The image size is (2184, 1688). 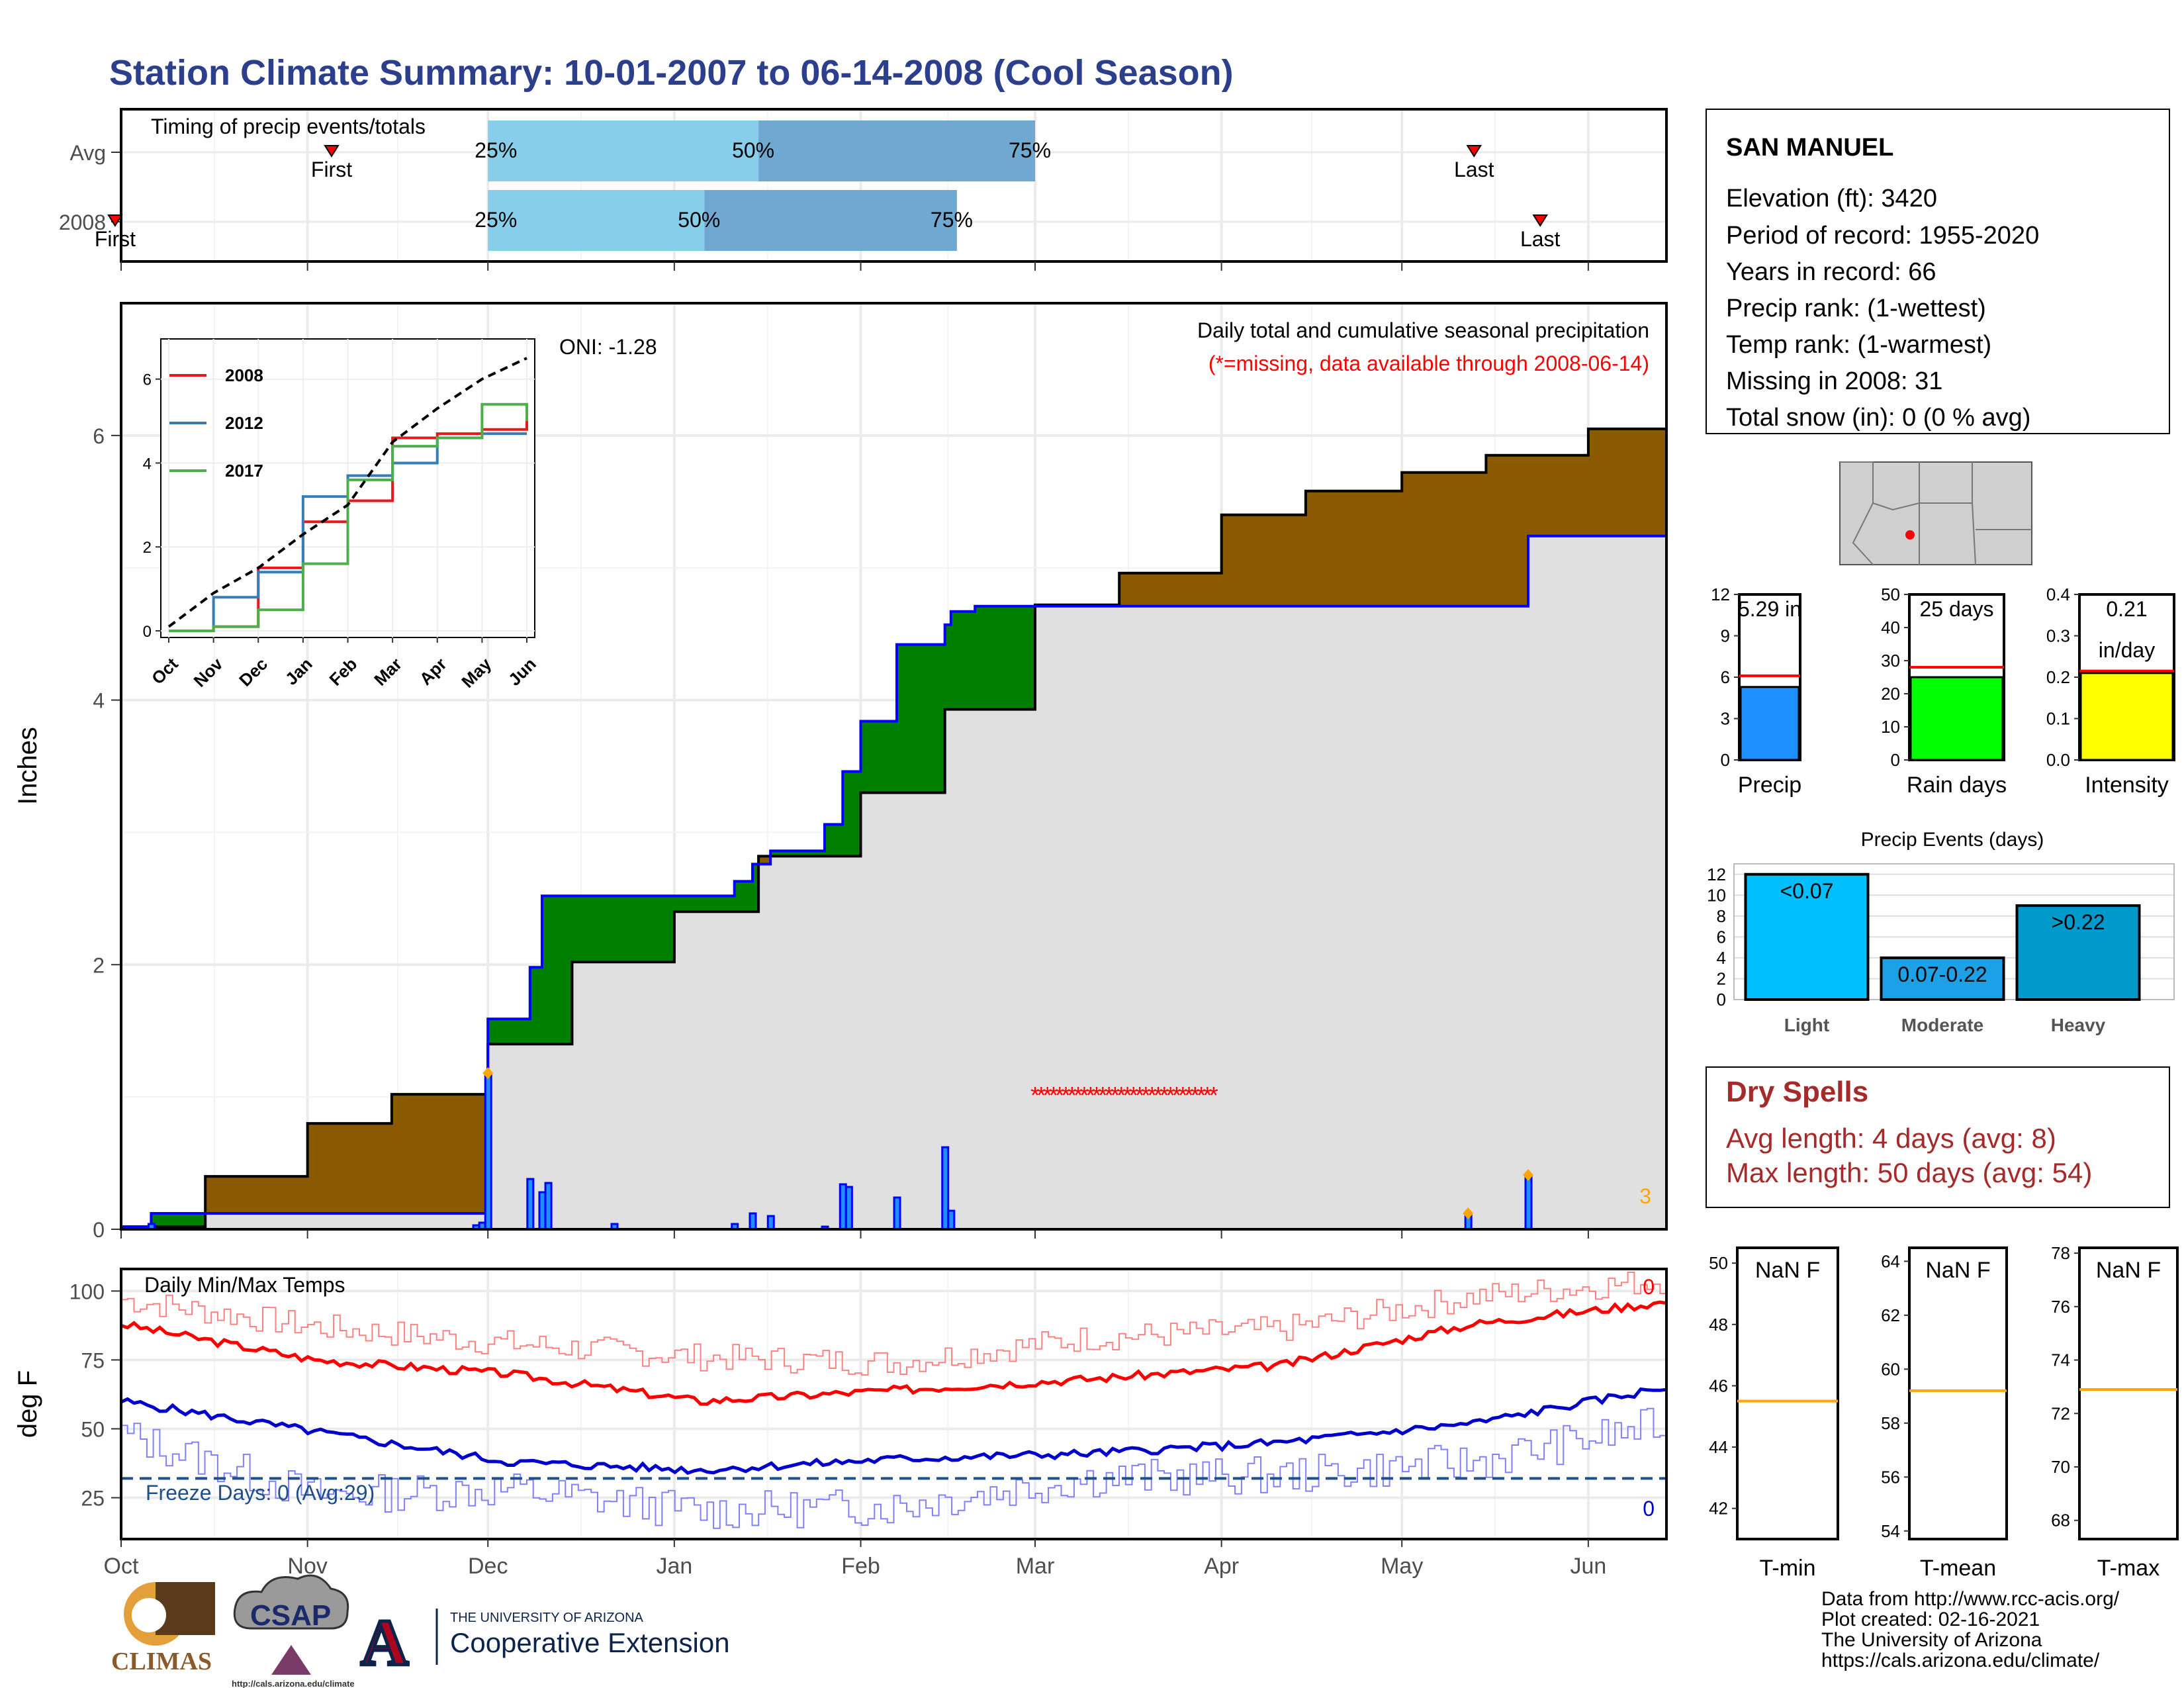 I want to click on mini-bar-value-unit: in/day, so click(x=2127, y=650).